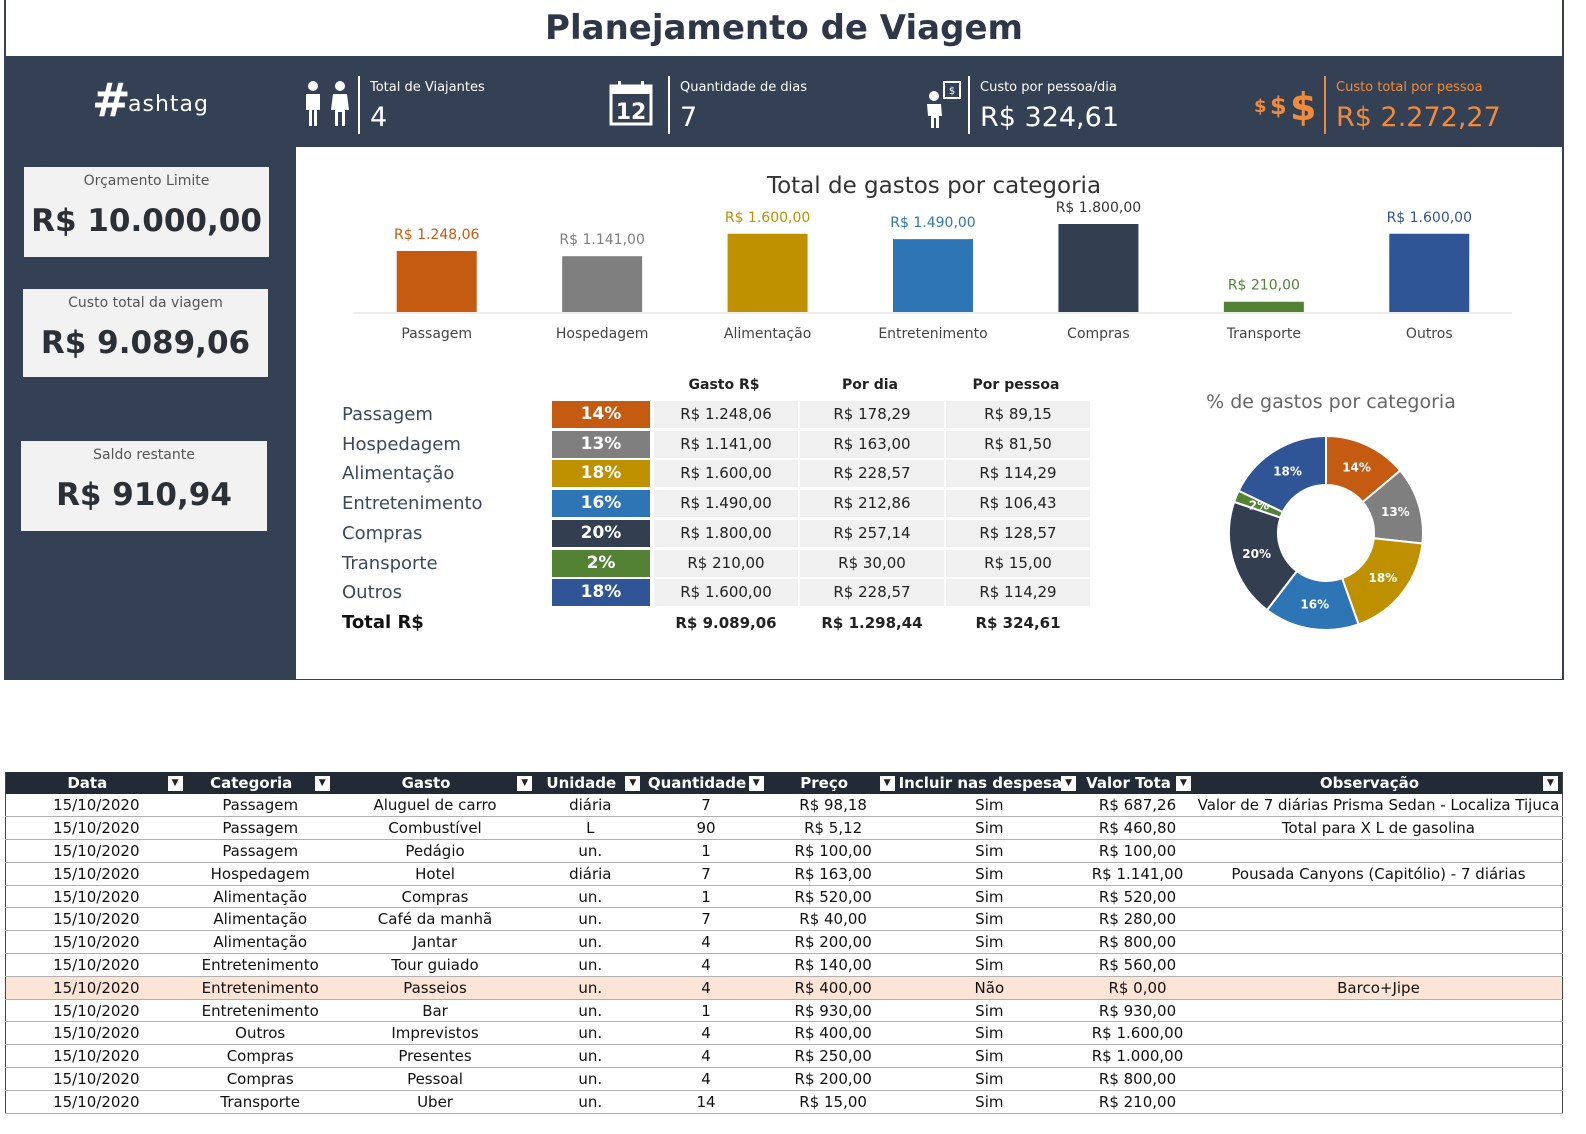 This screenshot has width=1586, height=1134. Describe the element at coordinates (435, 1056) in the screenshot. I see `table-cell: Presentes` at that location.